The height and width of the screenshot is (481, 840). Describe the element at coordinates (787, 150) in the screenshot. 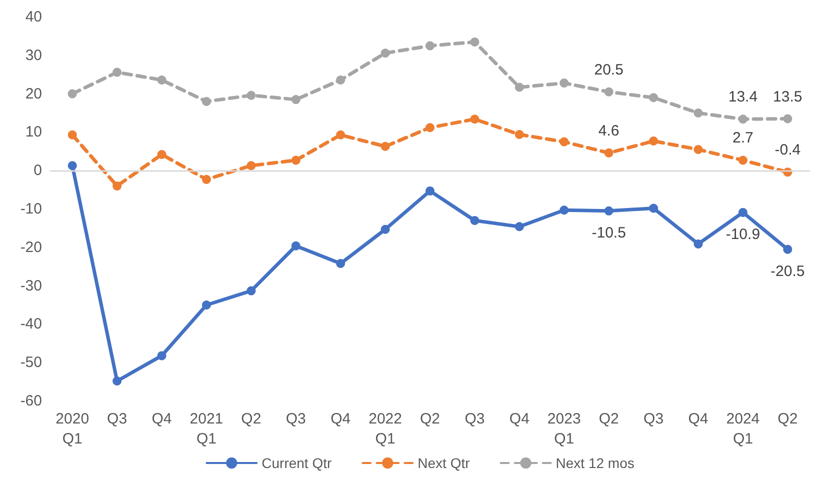

I see `data-label: -0.4` at that location.